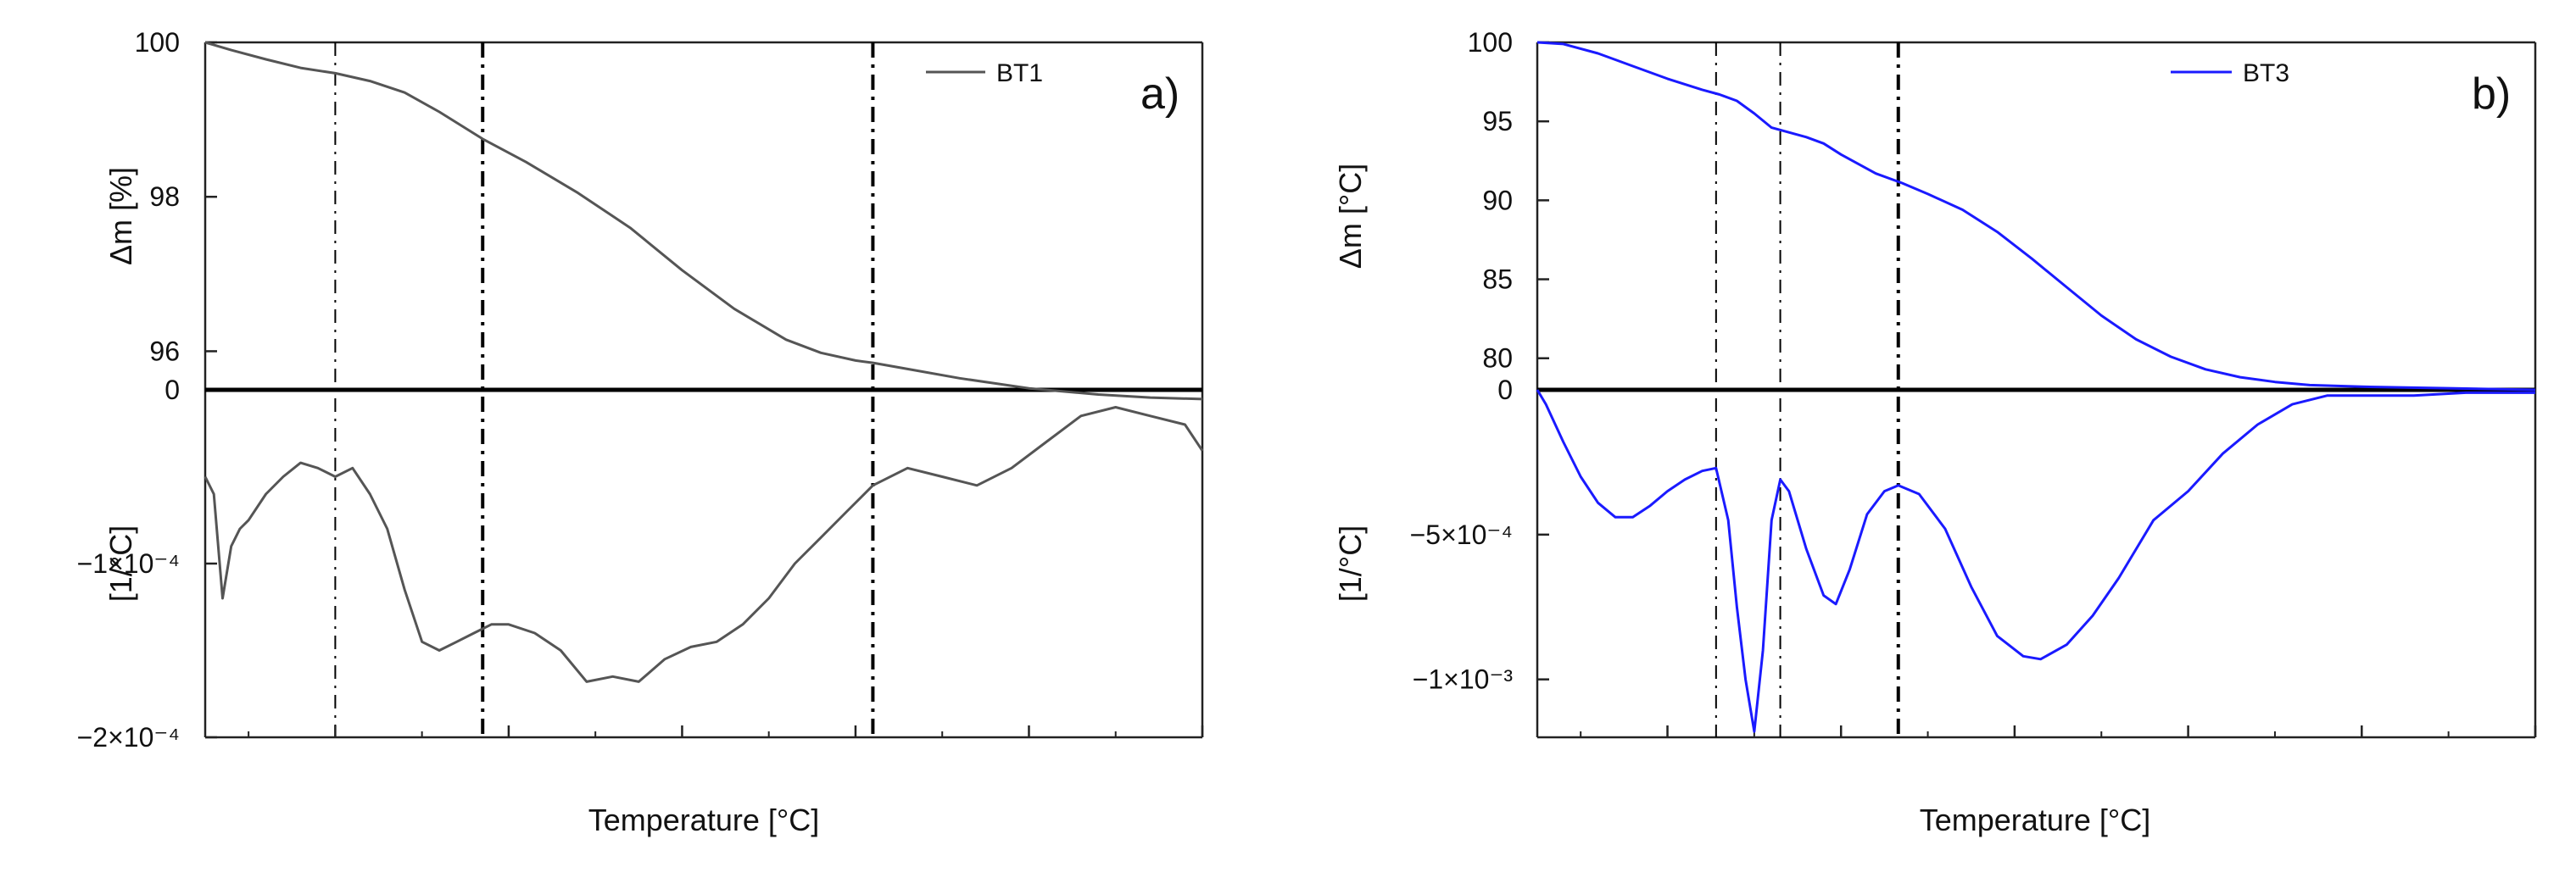  What do you see at coordinates (1019, 73) in the screenshot?
I see `legend-label: BT1` at bounding box center [1019, 73].